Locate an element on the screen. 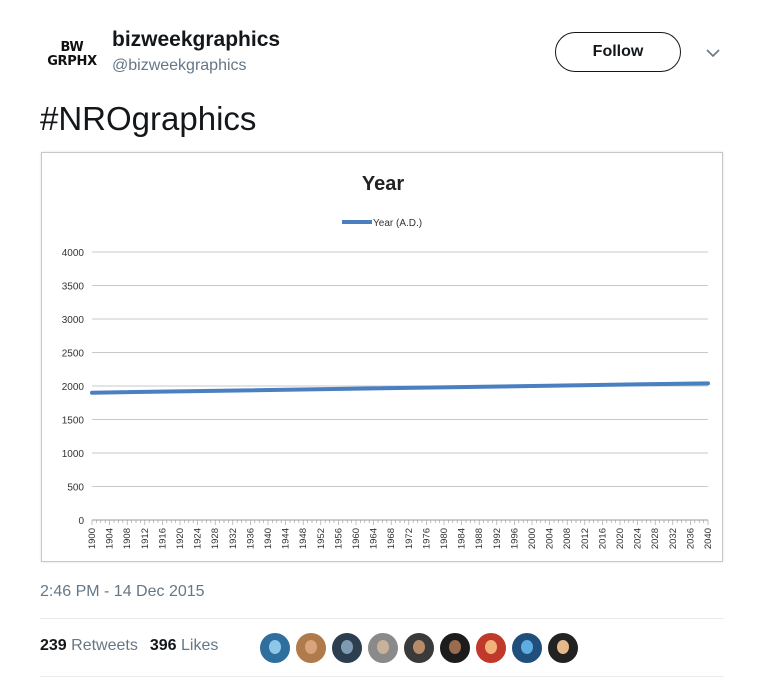 This screenshot has height=688, width=770. x-tick-label: 1968 is located at coordinates (391, 538).